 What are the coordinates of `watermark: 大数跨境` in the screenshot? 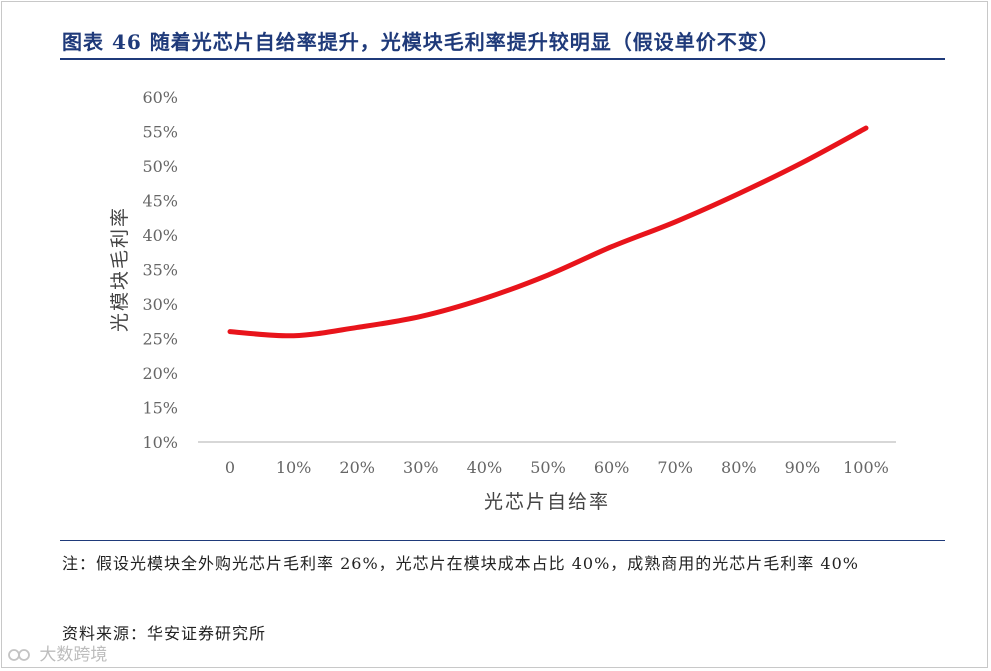 It's located at (57, 652).